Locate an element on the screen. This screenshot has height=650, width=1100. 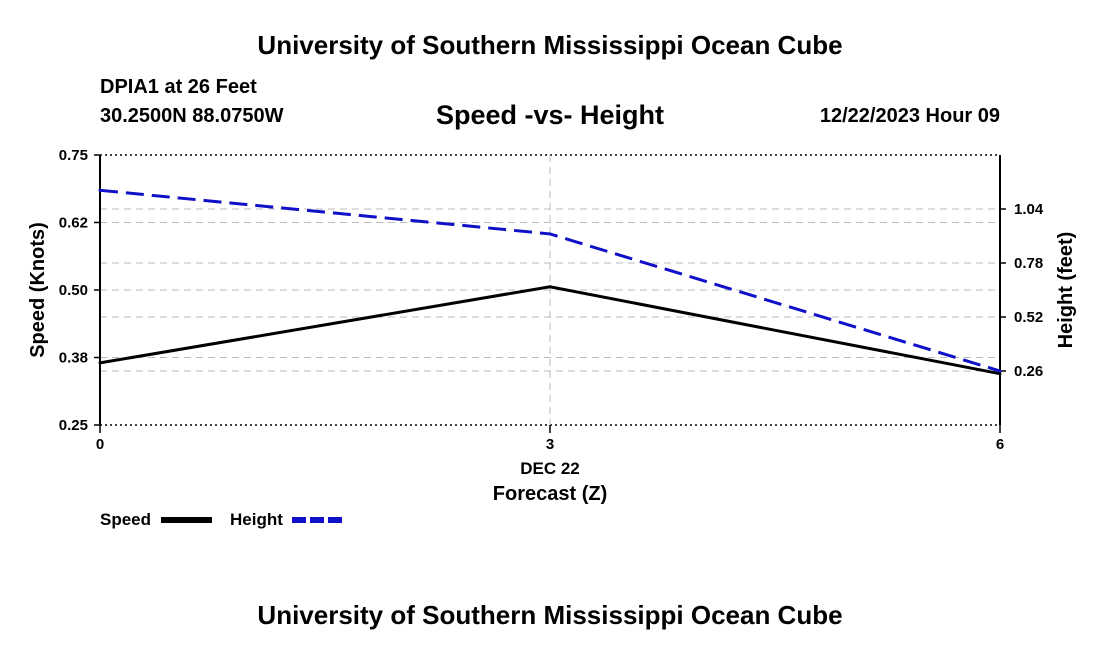
right-tick-label: 1.04 is located at coordinates (1029, 209).